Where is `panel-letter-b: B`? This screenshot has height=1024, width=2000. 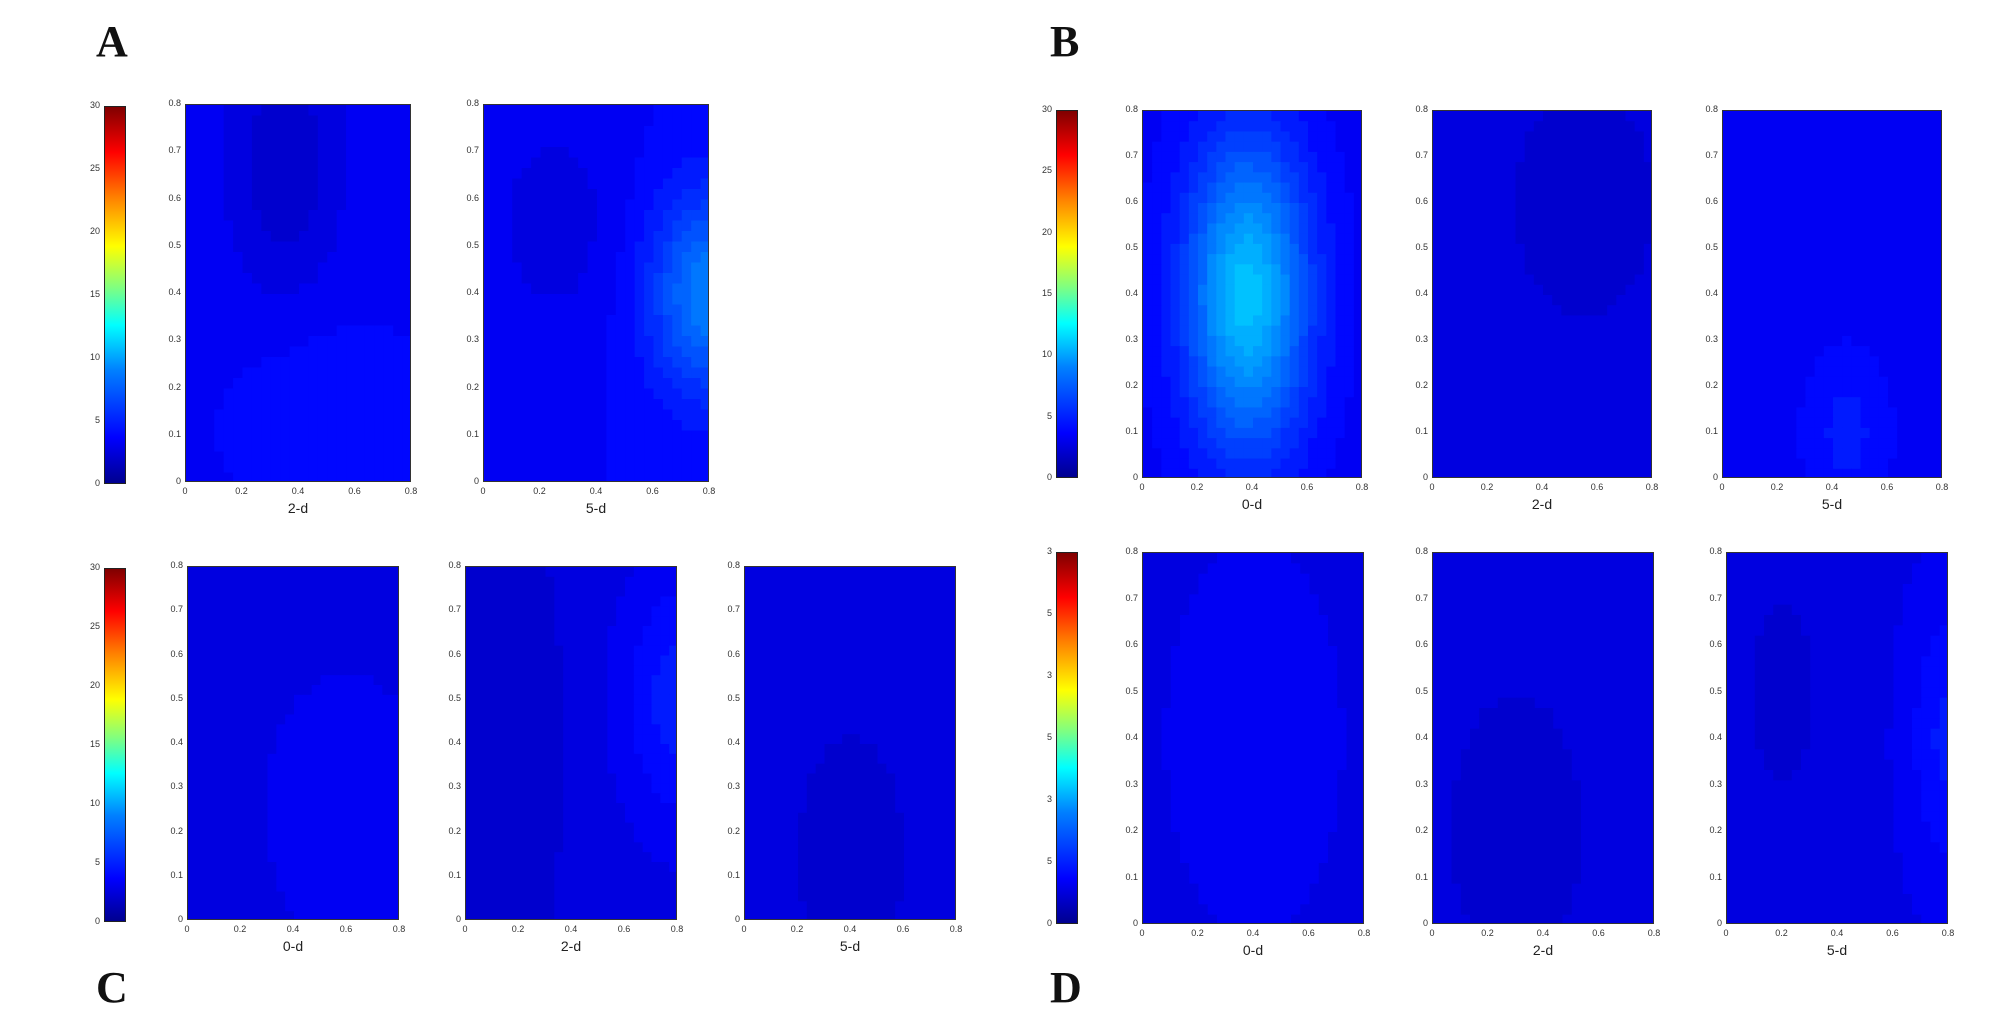
panel-letter-b: B is located at coordinates (1065, 41).